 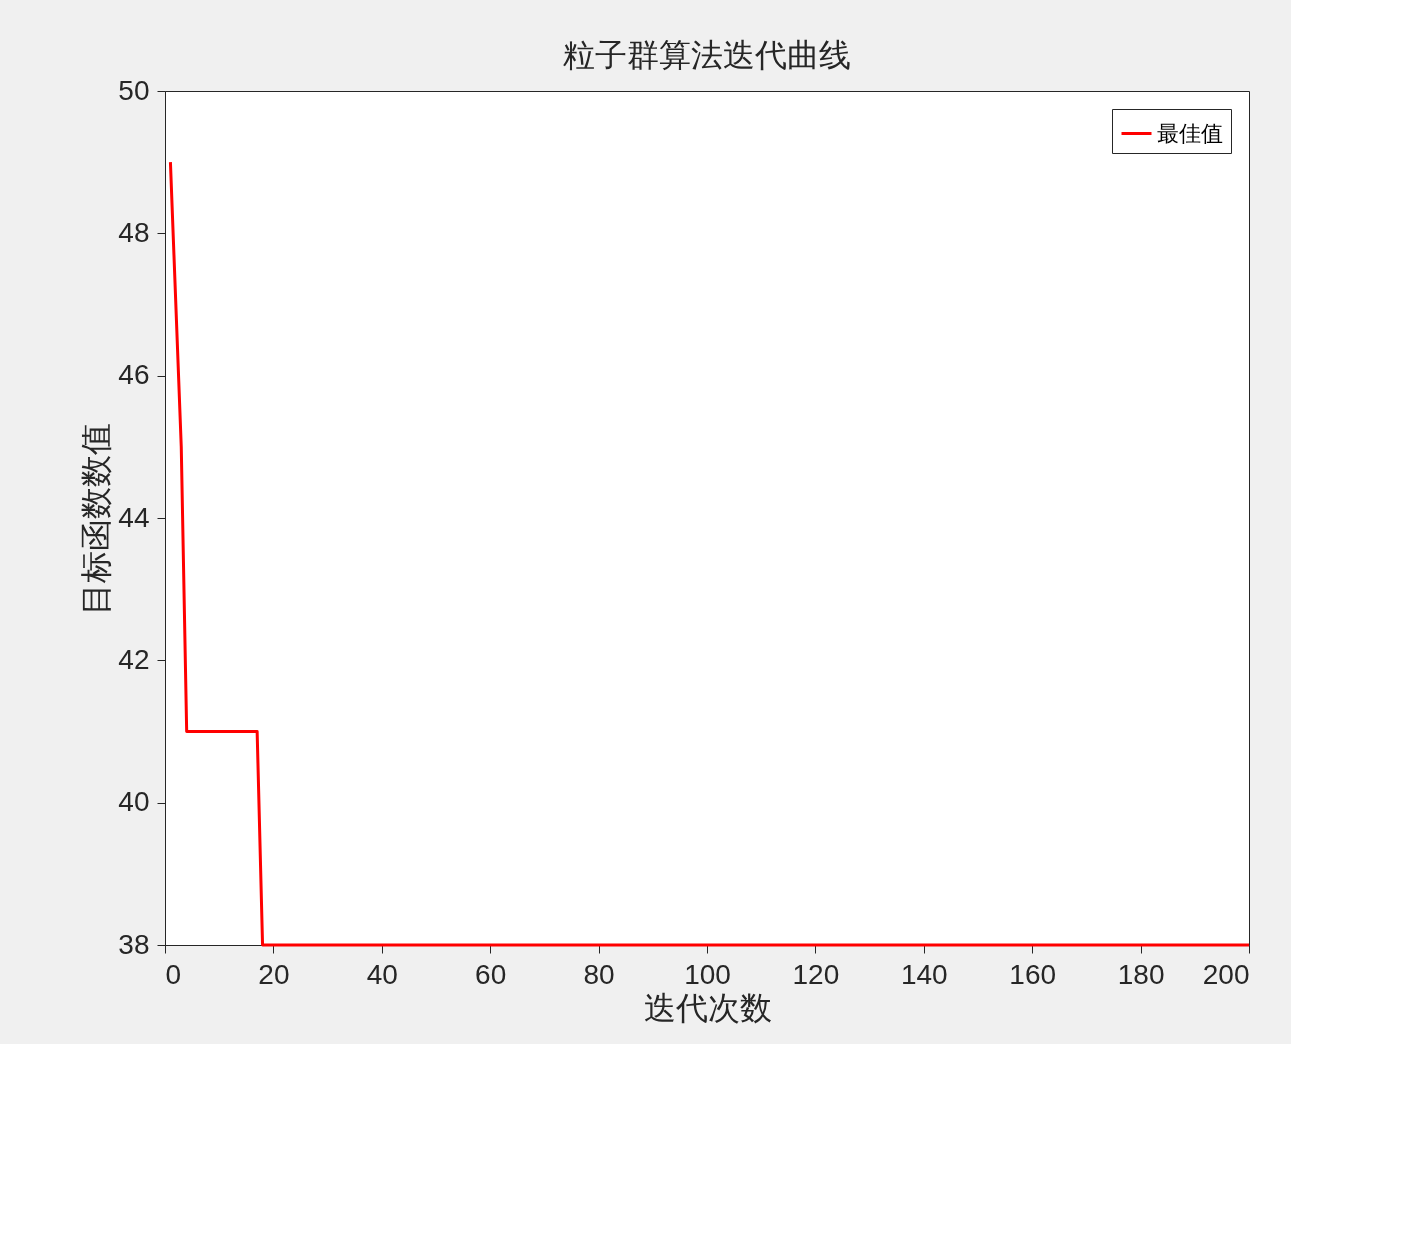 I want to click on x-tick-label: 200, so click(x=1226, y=974).